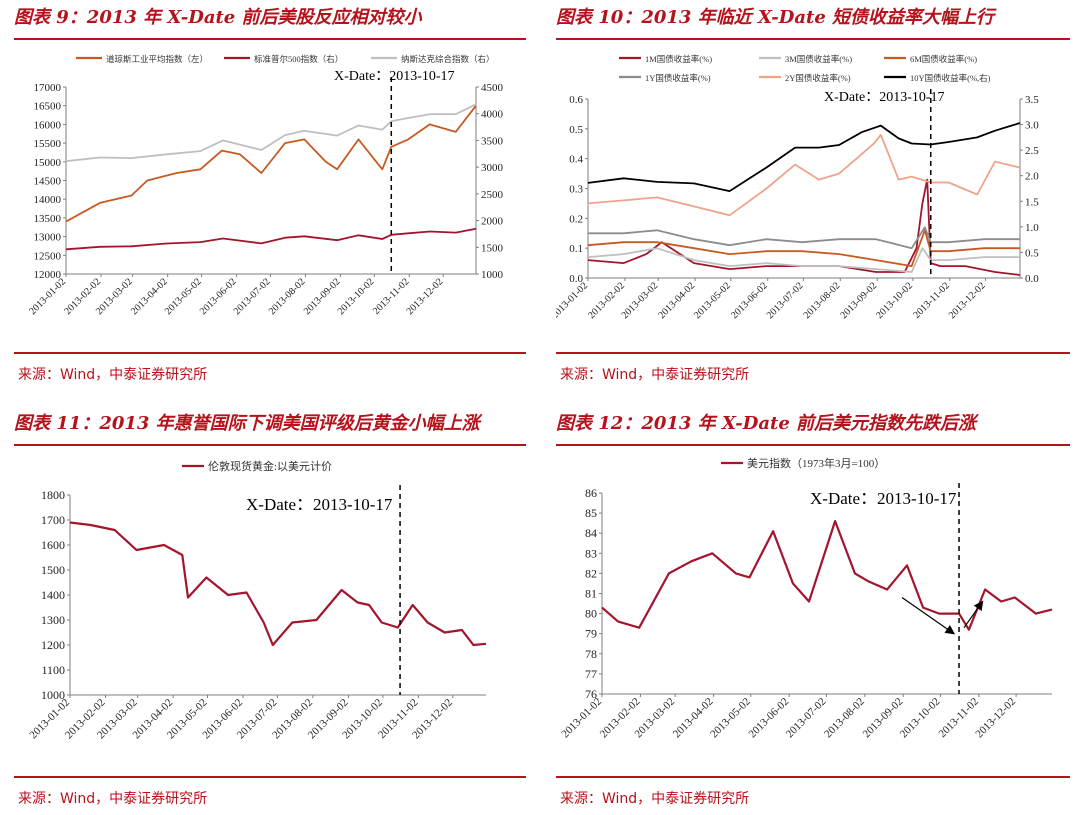 The image size is (1080, 815). What do you see at coordinates (53, 595) in the screenshot?
I see `y-tick-label: 1400` at bounding box center [53, 595].